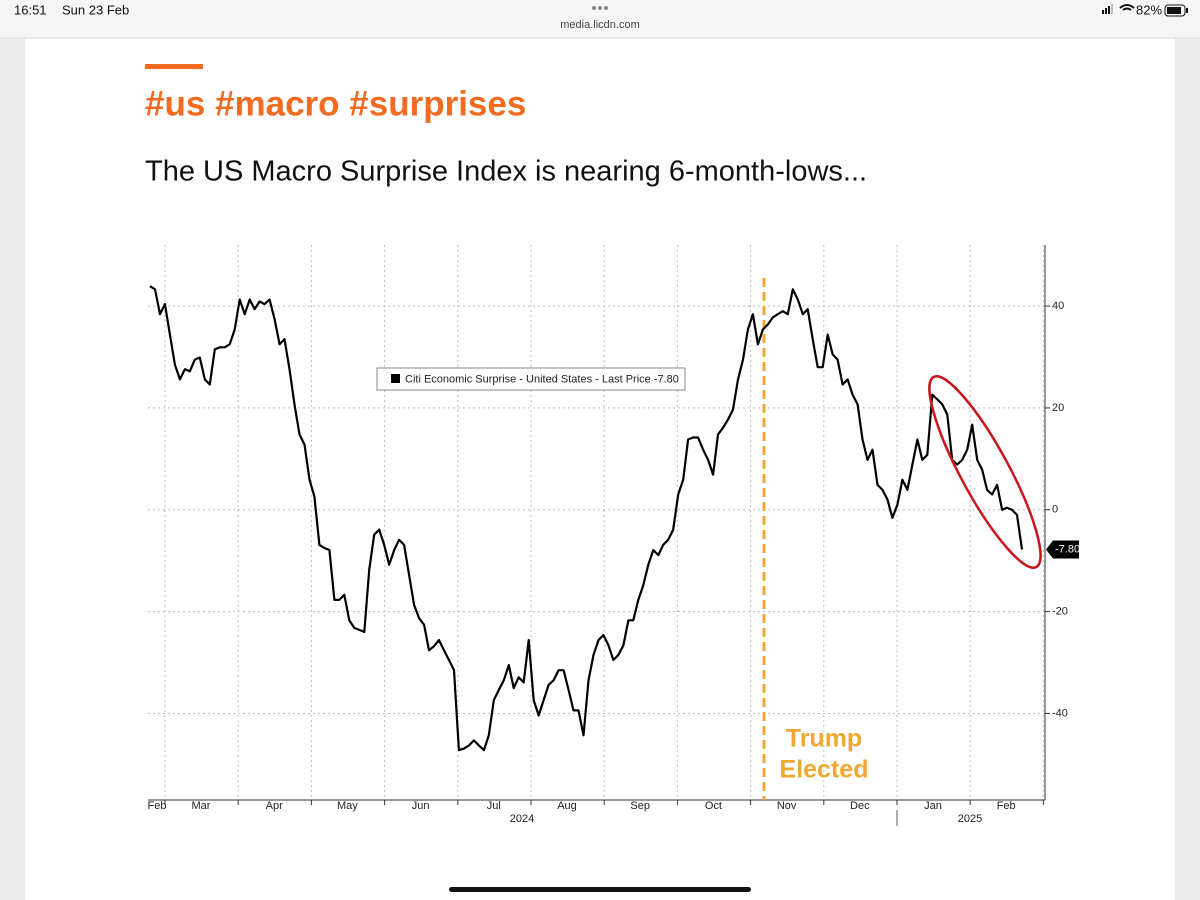 This screenshot has height=900, width=1200. What do you see at coordinates (1176, 10) in the screenshot?
I see `battery-icon` at bounding box center [1176, 10].